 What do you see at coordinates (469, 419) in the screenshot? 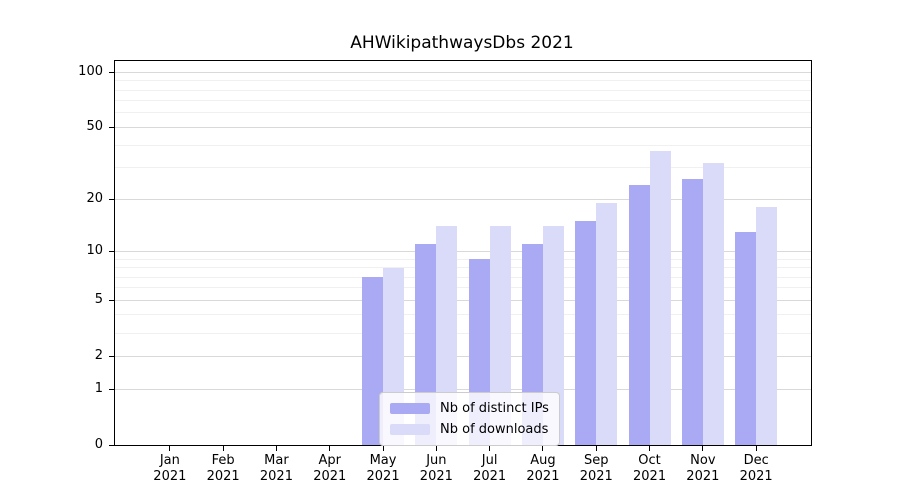
I see `legend: Nb of distinct IPs Nb of downloads` at bounding box center [469, 419].